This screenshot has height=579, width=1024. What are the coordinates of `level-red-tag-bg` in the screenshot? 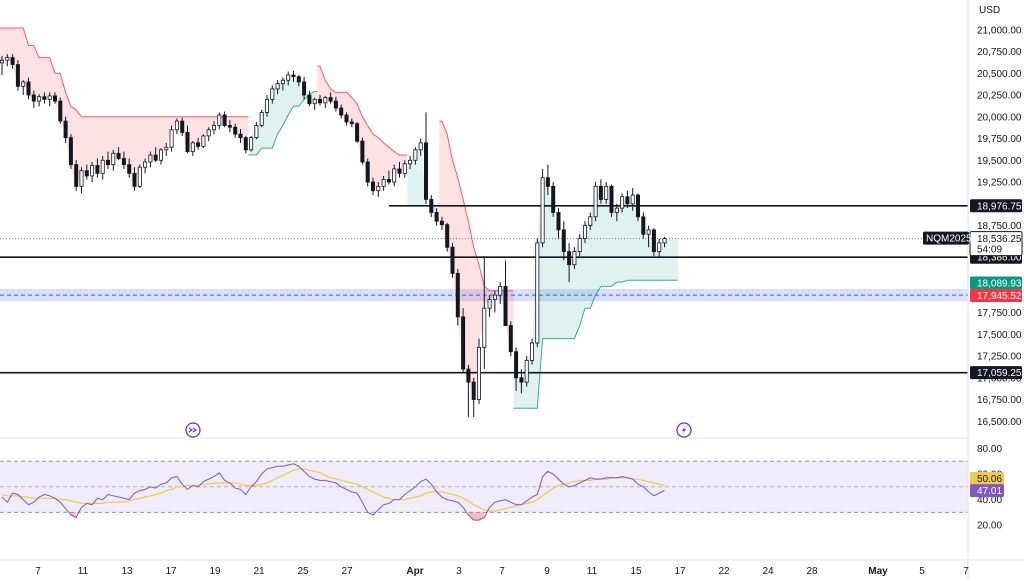 It's located at (996, 296).